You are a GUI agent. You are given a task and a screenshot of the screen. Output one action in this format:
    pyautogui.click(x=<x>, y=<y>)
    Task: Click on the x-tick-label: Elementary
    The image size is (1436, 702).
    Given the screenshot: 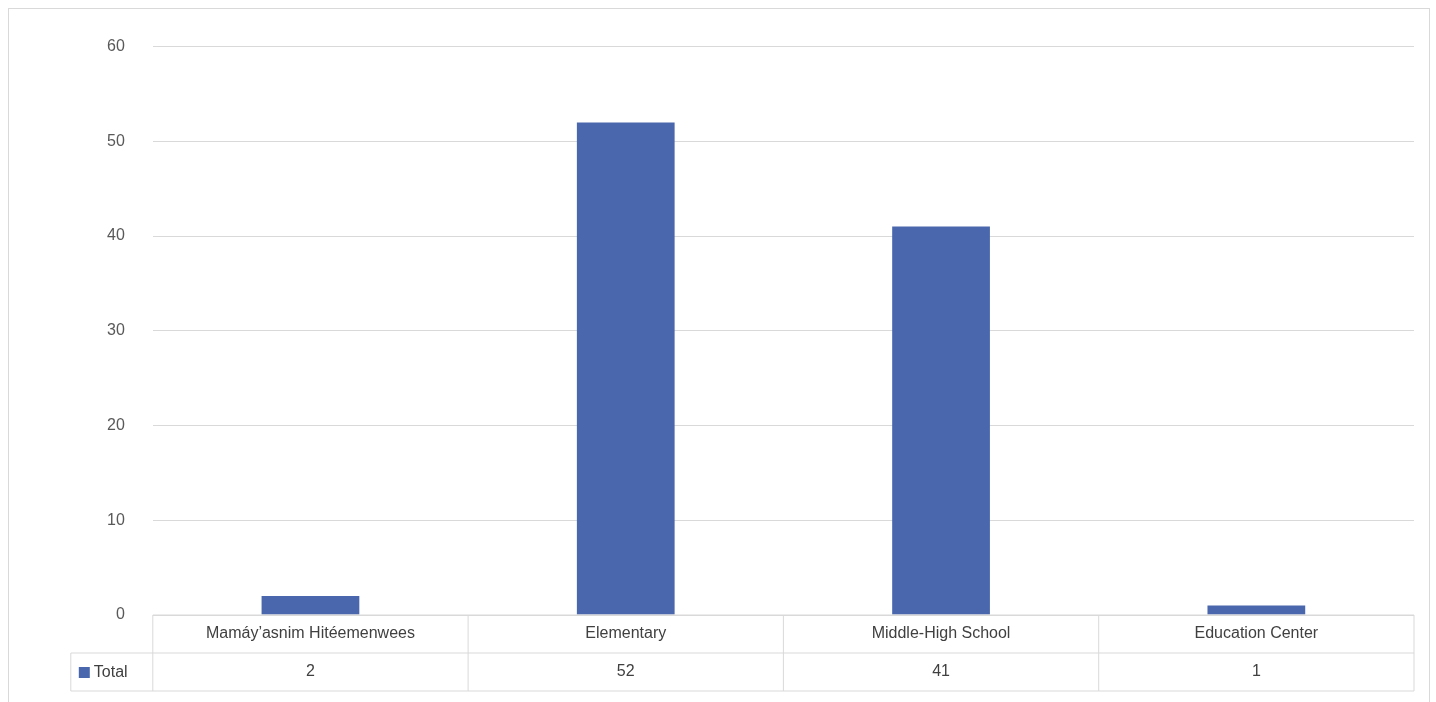 What is the action you would take?
    pyautogui.click(x=626, y=633)
    